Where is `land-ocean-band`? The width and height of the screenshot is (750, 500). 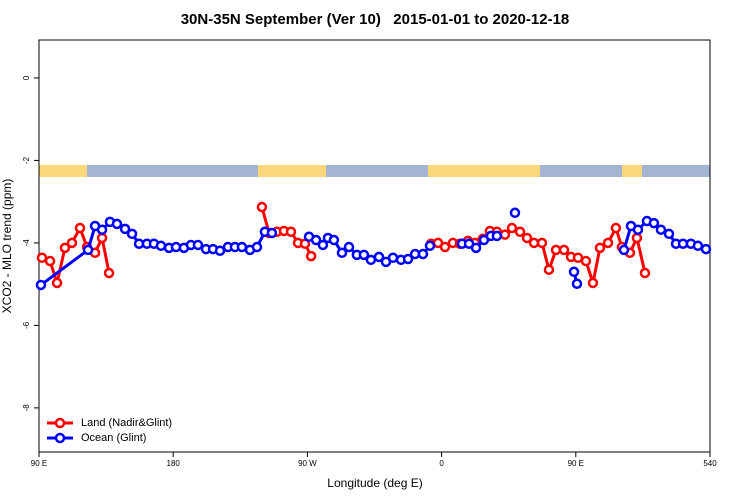 land-ocean-band is located at coordinates (374, 171).